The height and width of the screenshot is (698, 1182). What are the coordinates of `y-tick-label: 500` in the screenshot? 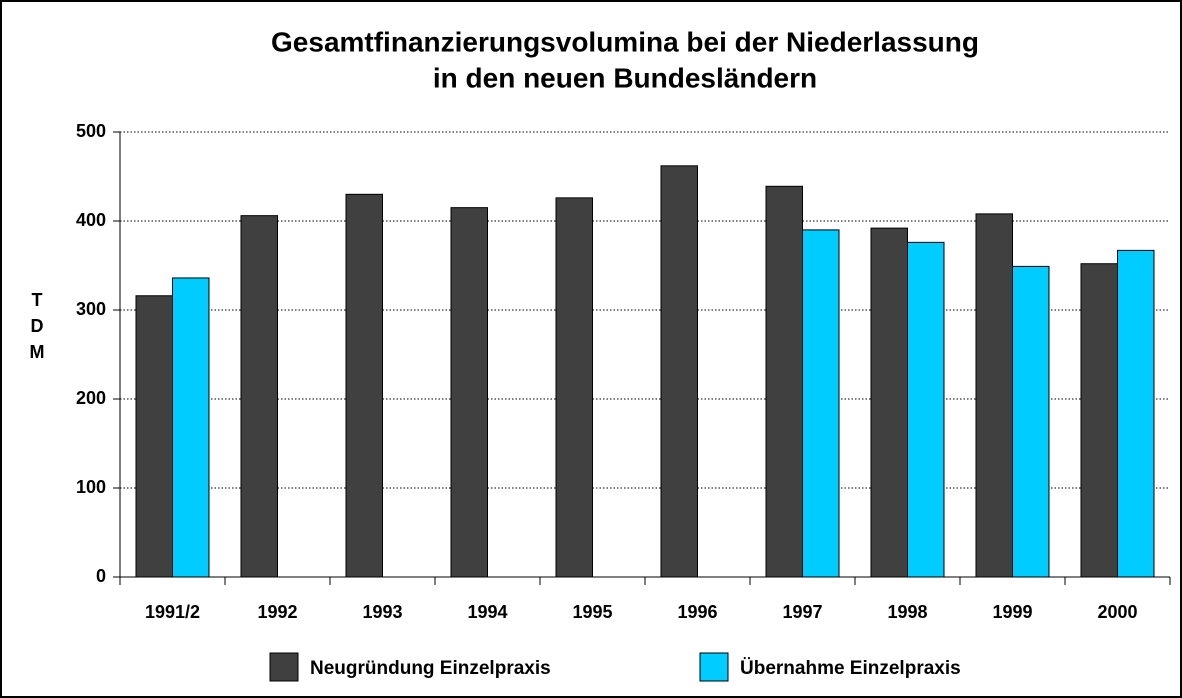 It's located at (91, 131).